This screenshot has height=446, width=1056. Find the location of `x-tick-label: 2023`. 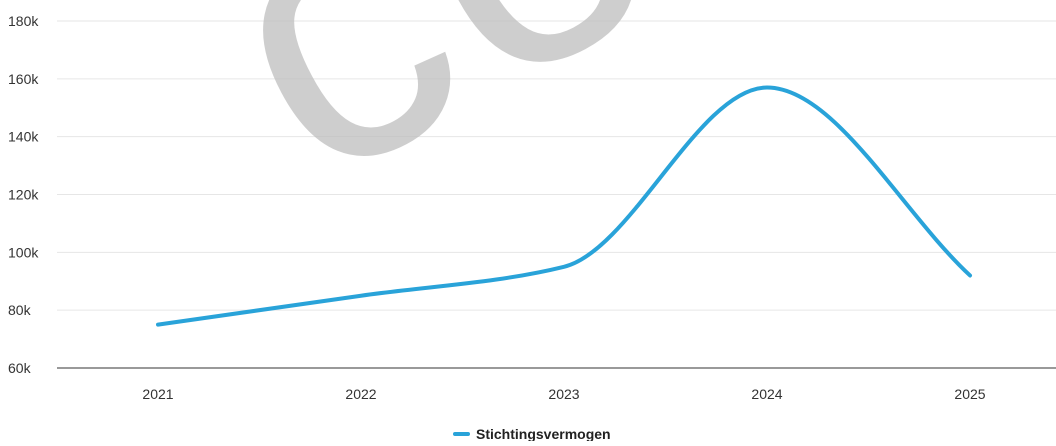

x-tick-label: 2023 is located at coordinates (563, 394).